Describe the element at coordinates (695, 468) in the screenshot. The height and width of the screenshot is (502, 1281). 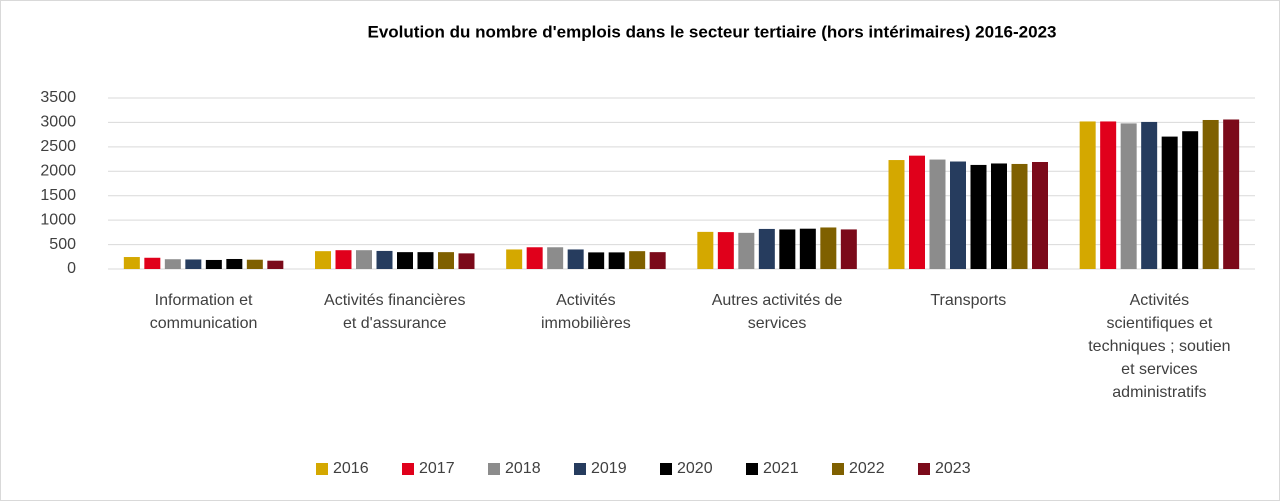
I see `legend-label: 2020` at that location.